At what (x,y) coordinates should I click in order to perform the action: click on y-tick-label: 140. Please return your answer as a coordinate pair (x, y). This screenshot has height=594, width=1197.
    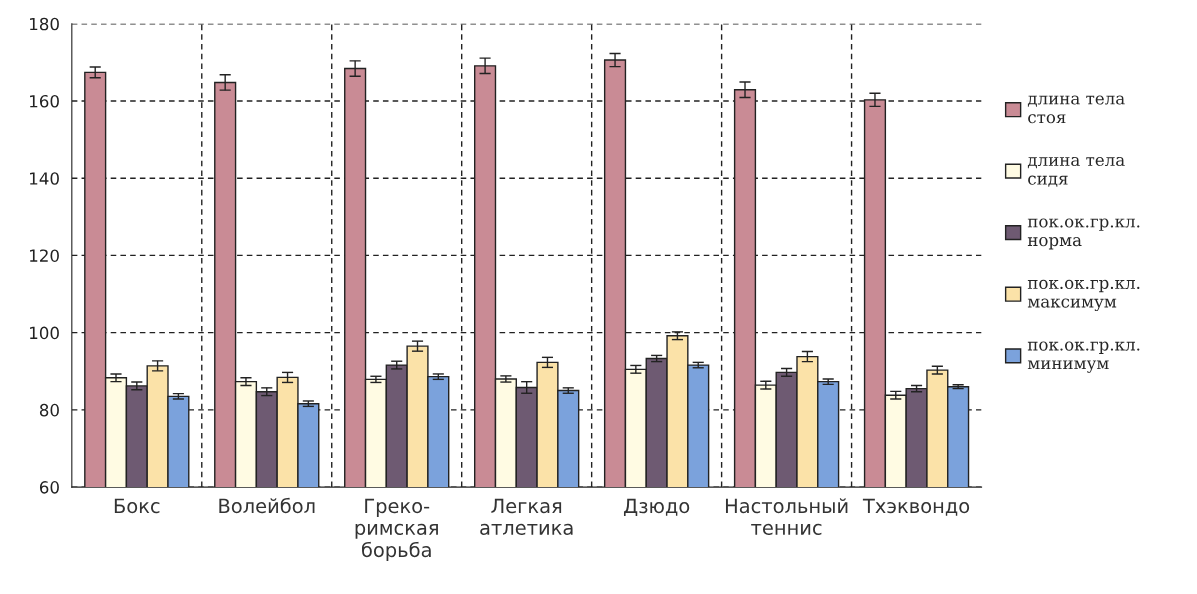
    Looking at the image, I should click on (44, 178).